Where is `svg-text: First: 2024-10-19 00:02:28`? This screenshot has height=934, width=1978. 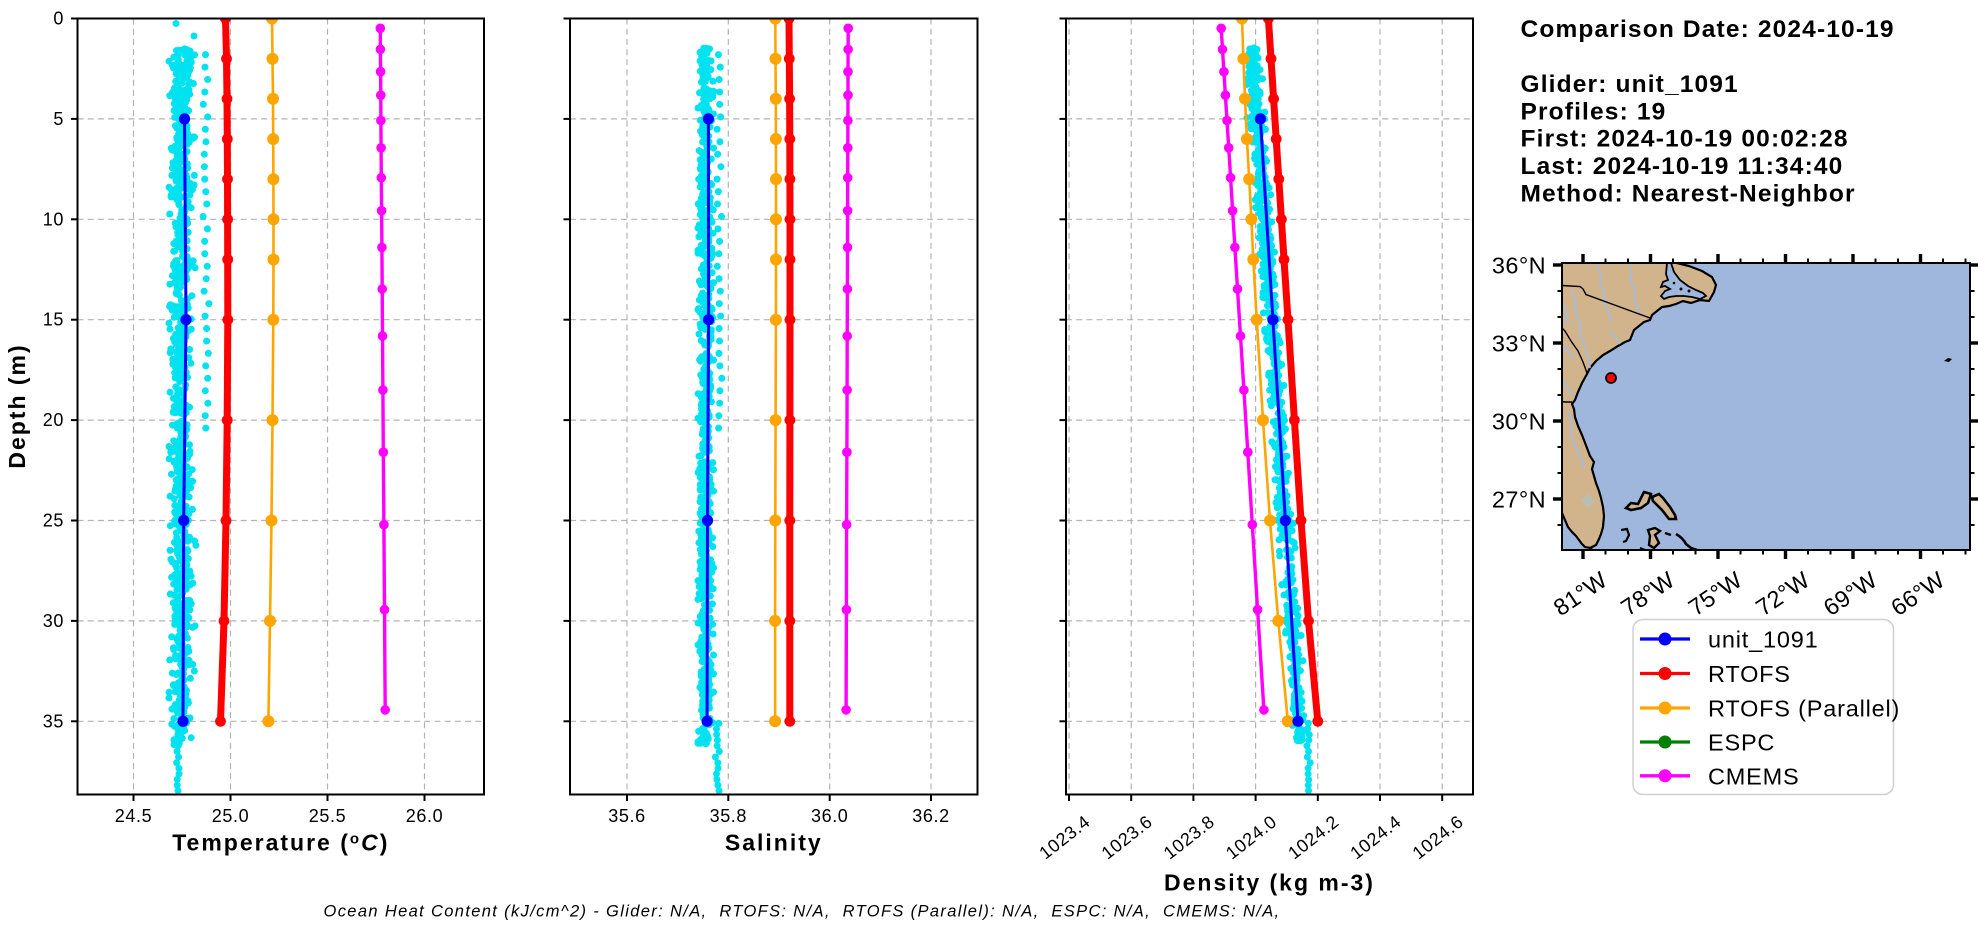 svg-text: First: 2024-10-19 00:02:28 is located at coordinates (1685, 139).